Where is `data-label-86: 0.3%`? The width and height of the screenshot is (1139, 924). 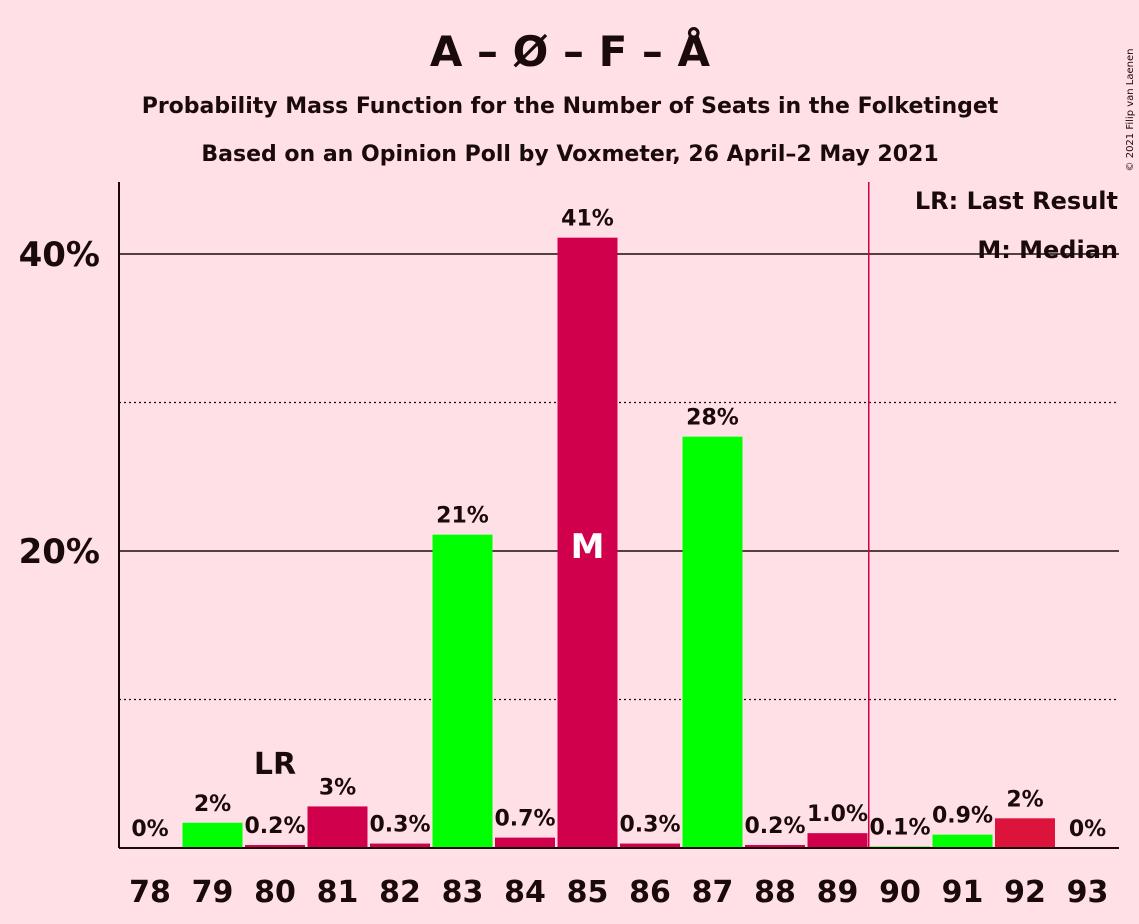 data-label-86: 0.3% is located at coordinates (649, 825).